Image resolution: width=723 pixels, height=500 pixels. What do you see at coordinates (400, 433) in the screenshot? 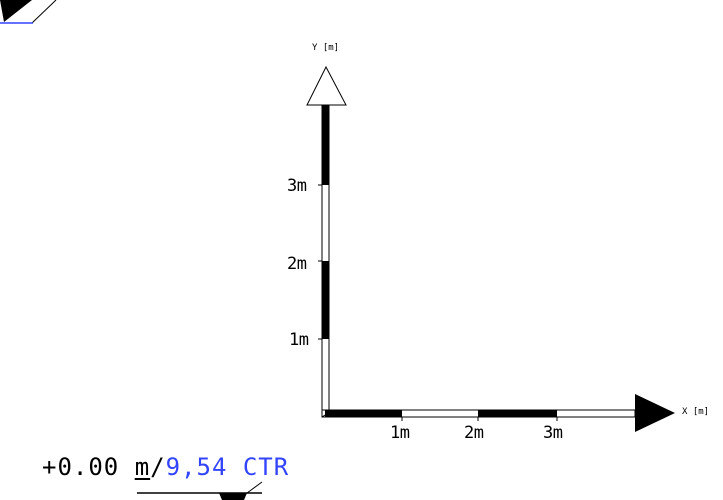
I see `x-tick-label: 1m` at bounding box center [400, 433].